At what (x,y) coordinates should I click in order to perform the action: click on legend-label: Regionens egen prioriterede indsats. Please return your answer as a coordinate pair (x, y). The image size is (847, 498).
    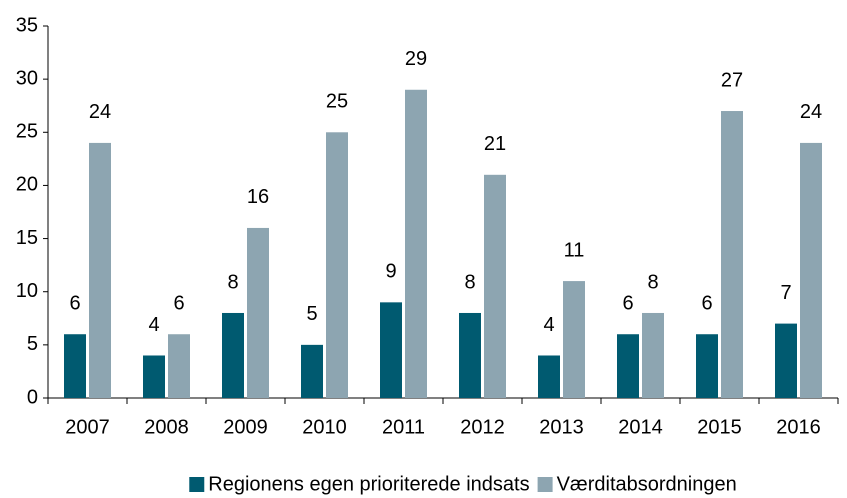
    Looking at the image, I should click on (368, 484).